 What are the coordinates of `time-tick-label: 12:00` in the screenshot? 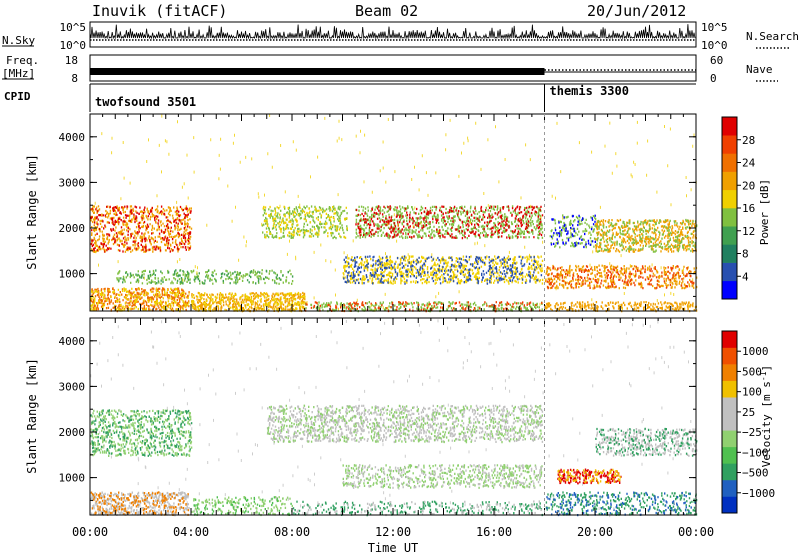 It's located at (393, 532).